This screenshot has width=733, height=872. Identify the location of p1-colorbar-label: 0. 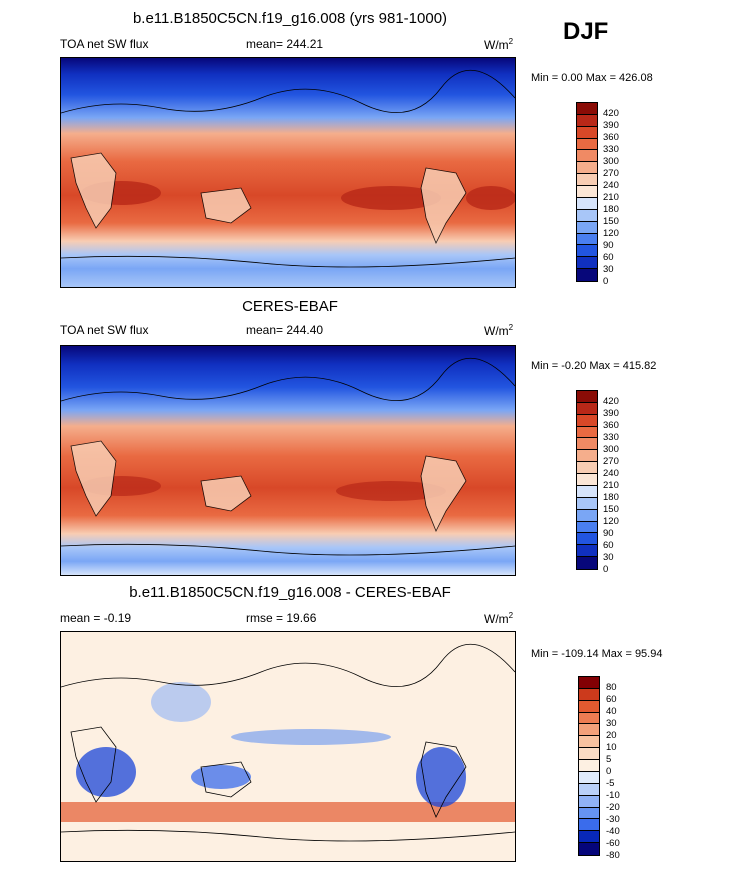
(606, 281).